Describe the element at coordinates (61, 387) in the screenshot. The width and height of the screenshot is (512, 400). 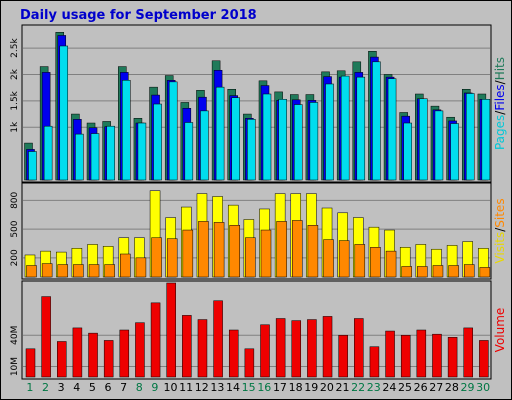
I see `day-label: 3` at that location.